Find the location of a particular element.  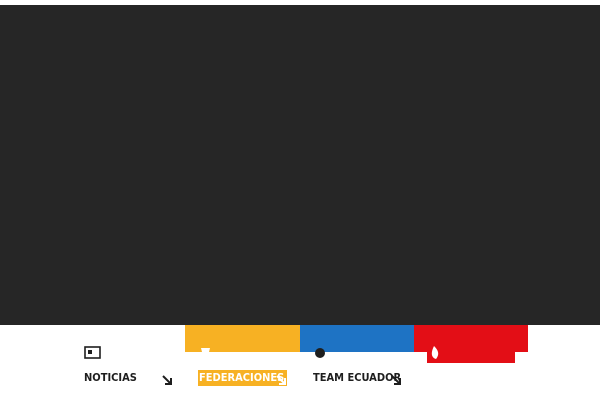

news-icon-part is located at coordinates (90, 352).